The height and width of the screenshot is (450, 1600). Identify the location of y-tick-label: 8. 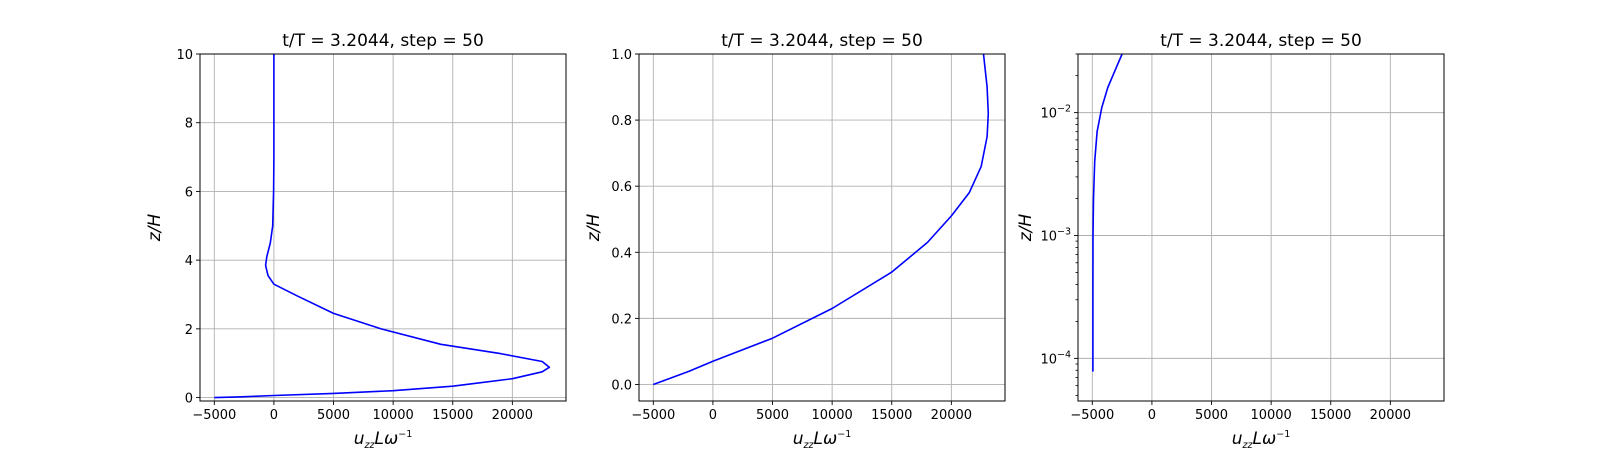
(189, 124).